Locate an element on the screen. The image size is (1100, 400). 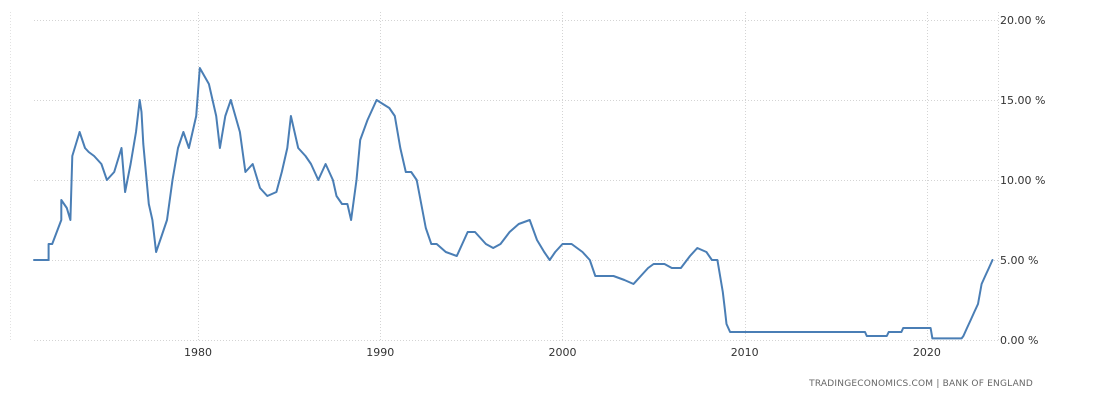
y-tick-label: 0.00 % is located at coordinates (1019, 340).